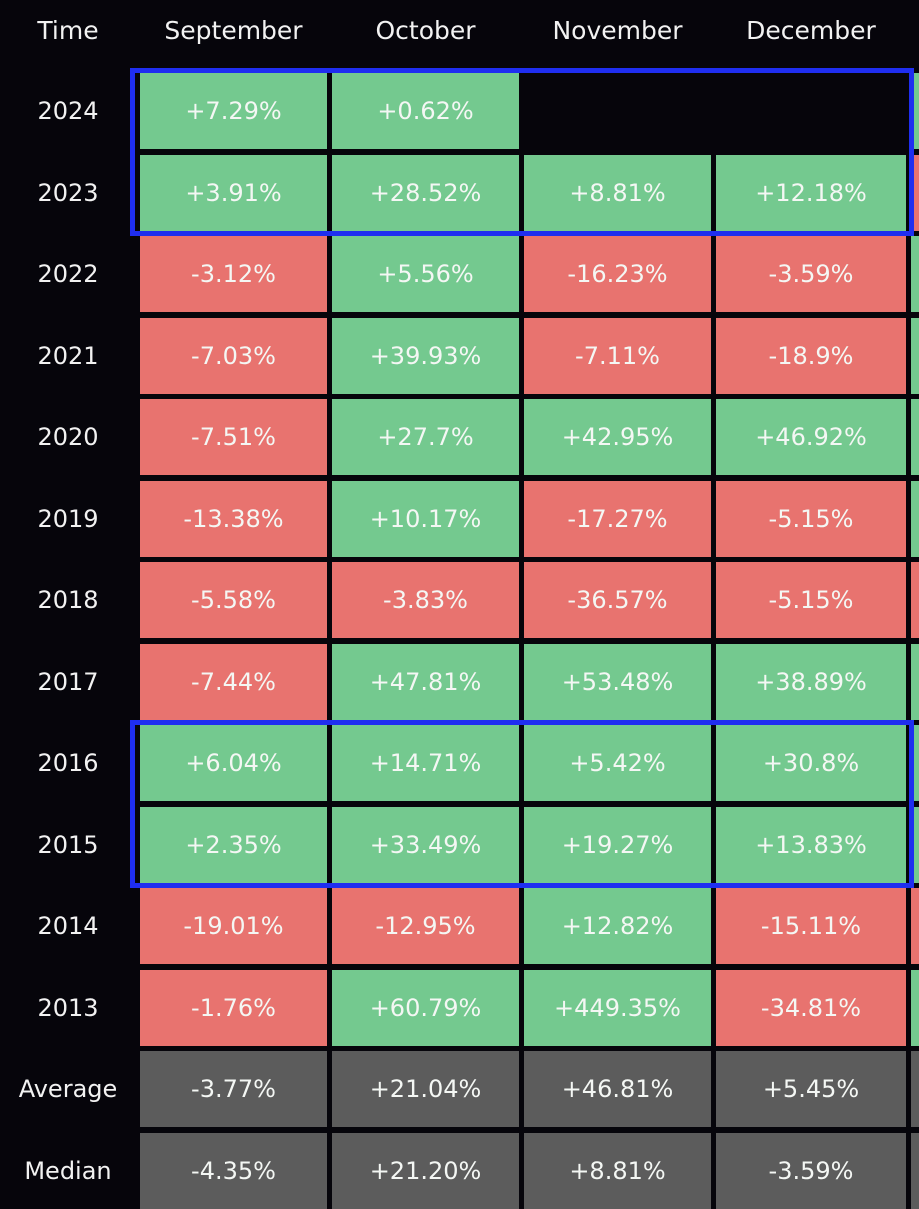 This screenshot has height=1209, width=919. Describe the element at coordinates (811, 926) in the screenshot. I see `table-cell: -15.11%` at that location.